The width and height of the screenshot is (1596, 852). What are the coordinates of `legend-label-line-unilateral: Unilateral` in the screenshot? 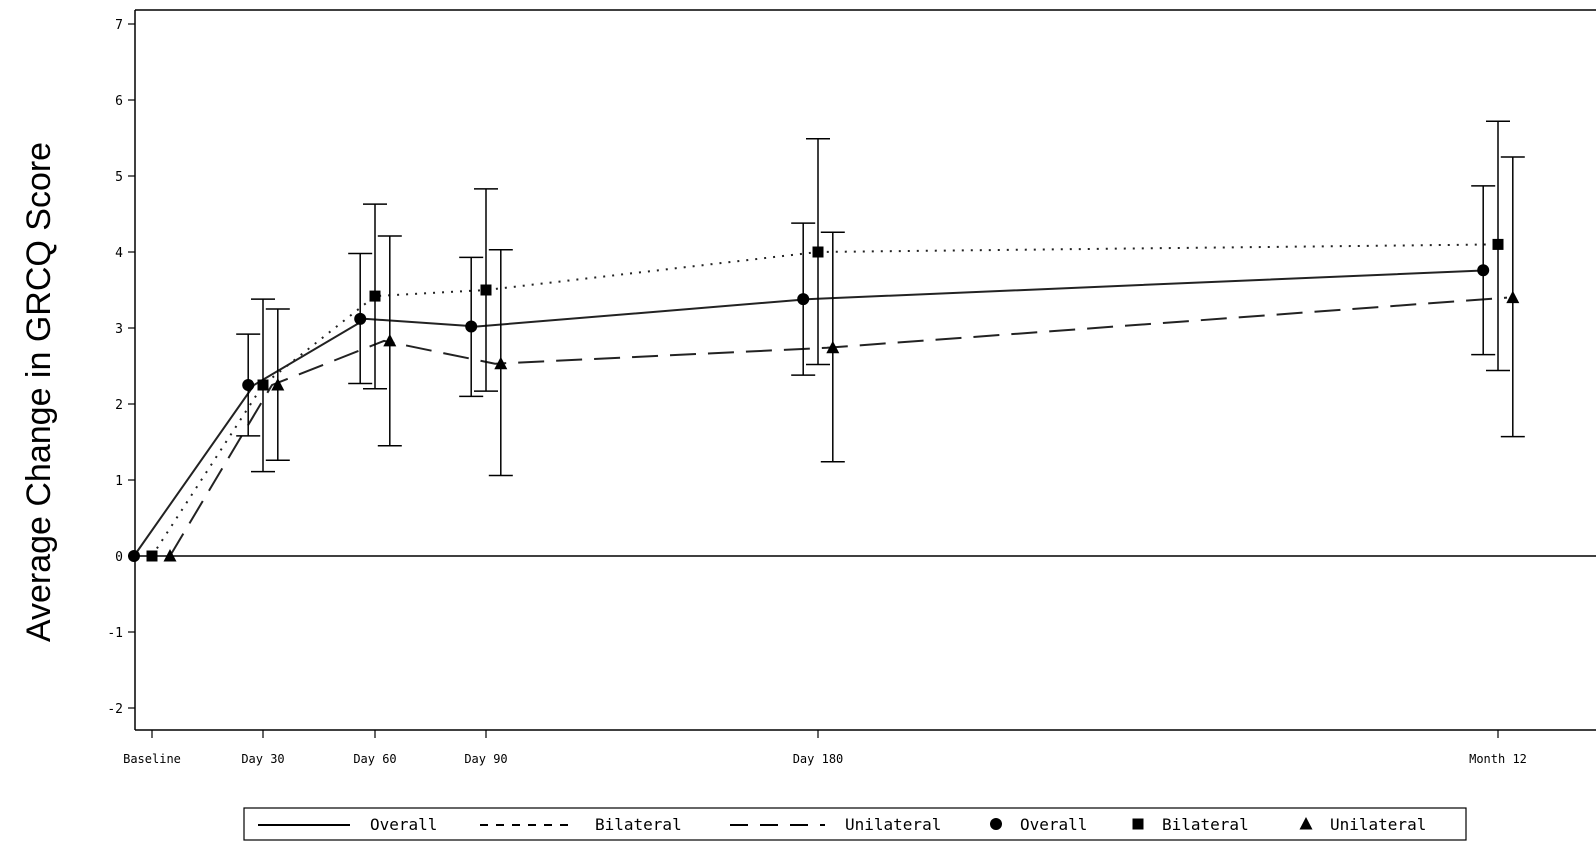 It's located at (893, 824).